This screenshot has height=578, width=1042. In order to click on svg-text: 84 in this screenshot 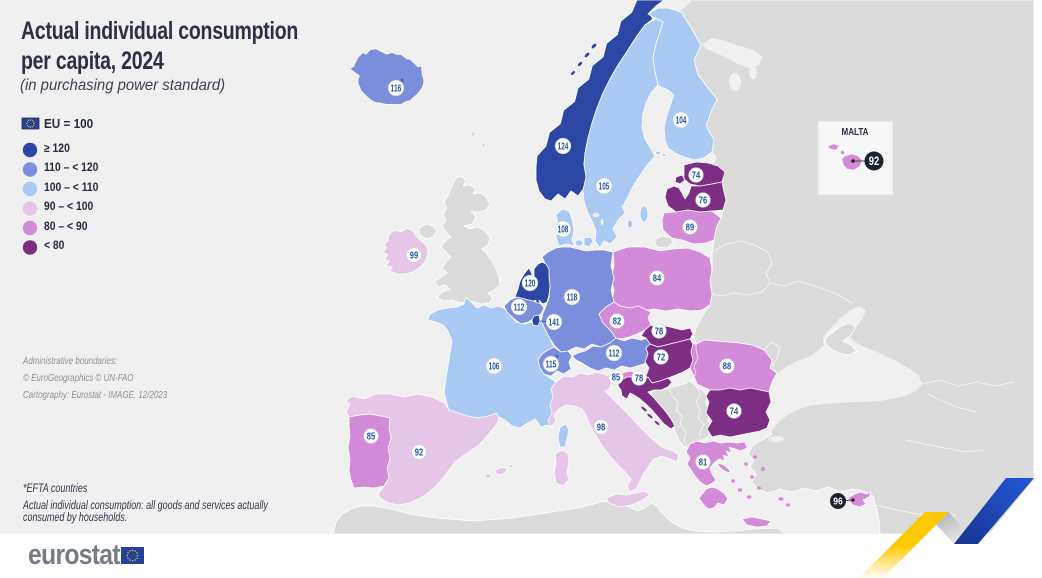, I will do `click(657, 278)`.